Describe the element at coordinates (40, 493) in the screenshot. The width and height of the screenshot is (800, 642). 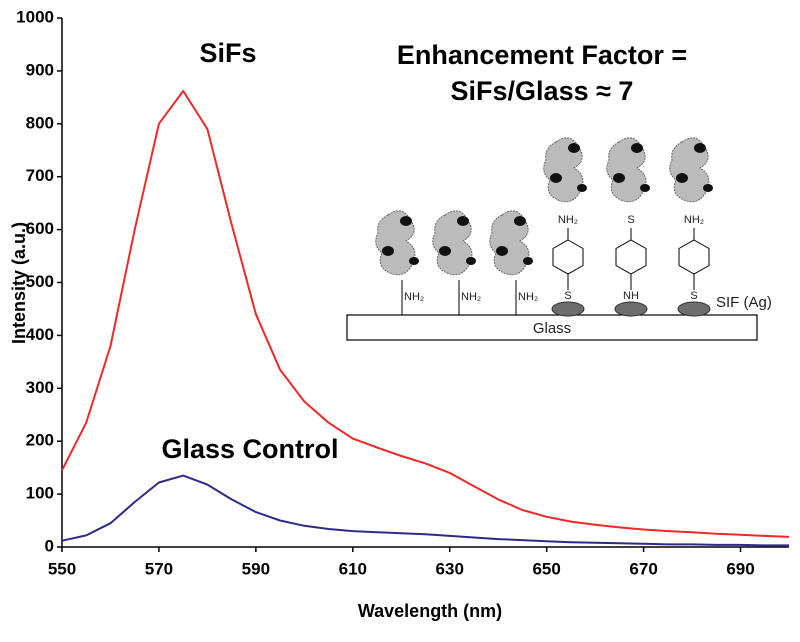
I see `y-tick-label: 100` at that location.